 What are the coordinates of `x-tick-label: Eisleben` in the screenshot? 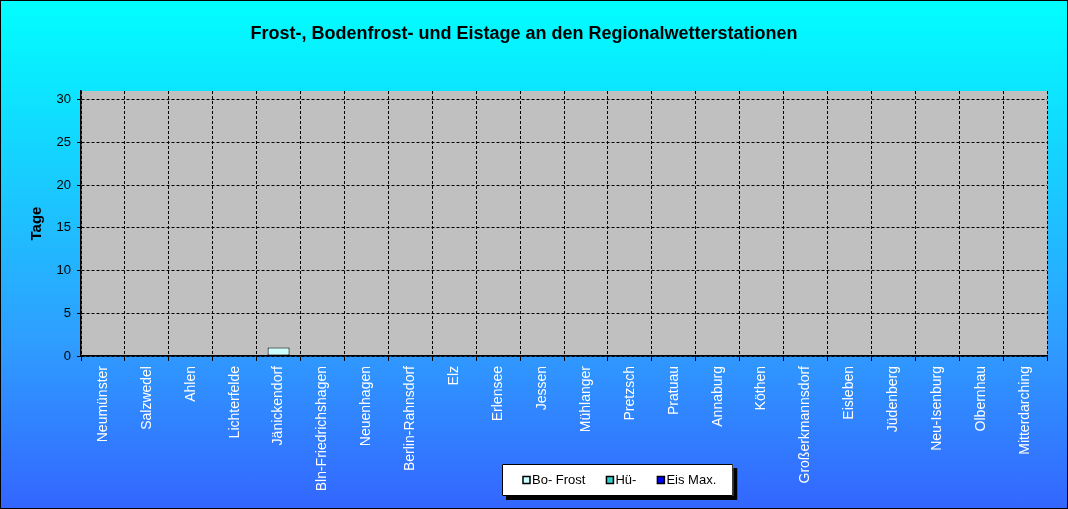 It's located at (848, 393).